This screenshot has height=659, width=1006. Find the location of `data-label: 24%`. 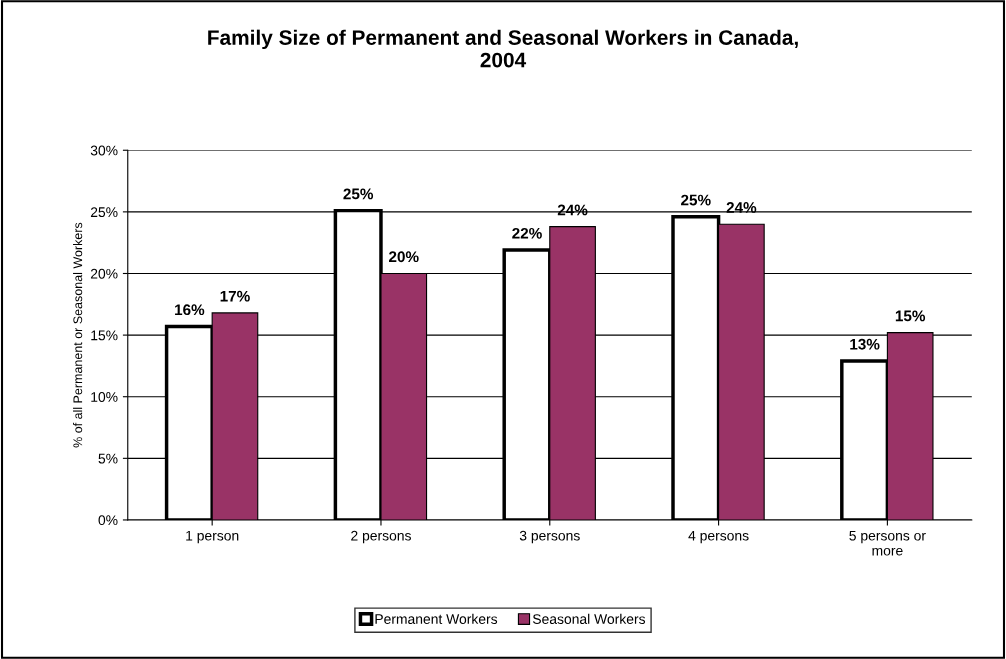

data-label: 24% is located at coordinates (741, 207).